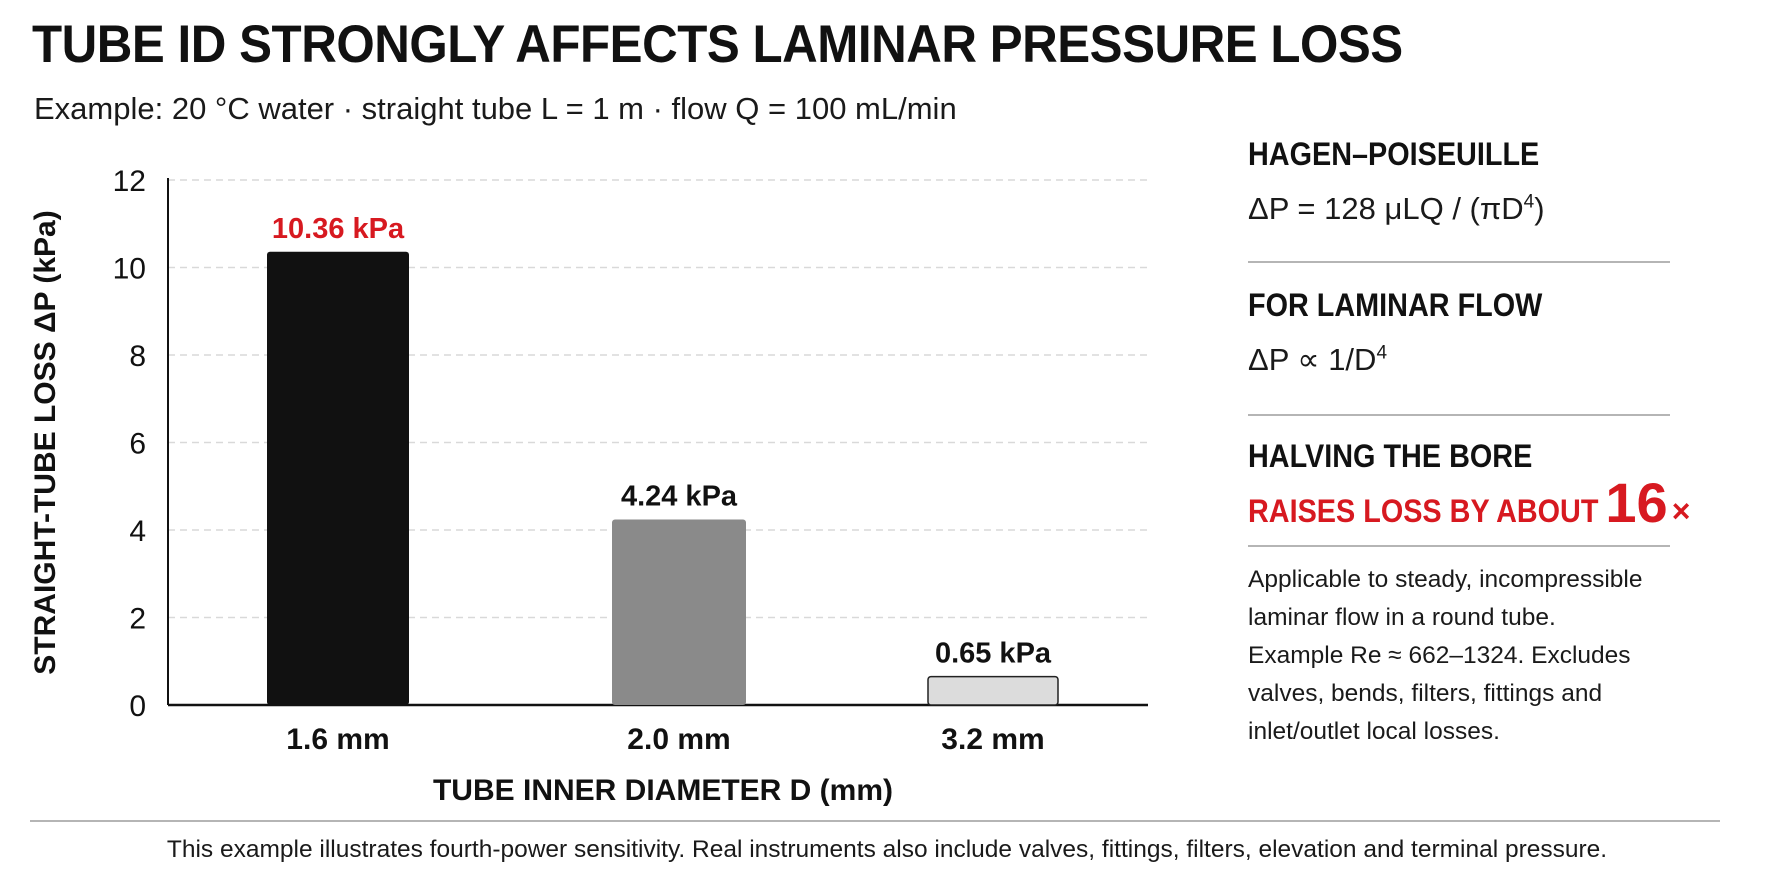 Image resolution: width=1774 pixels, height=887 pixels. Describe the element at coordinates (1636, 502) in the screenshot. I see `sixteen-times-value: 16` at that location.